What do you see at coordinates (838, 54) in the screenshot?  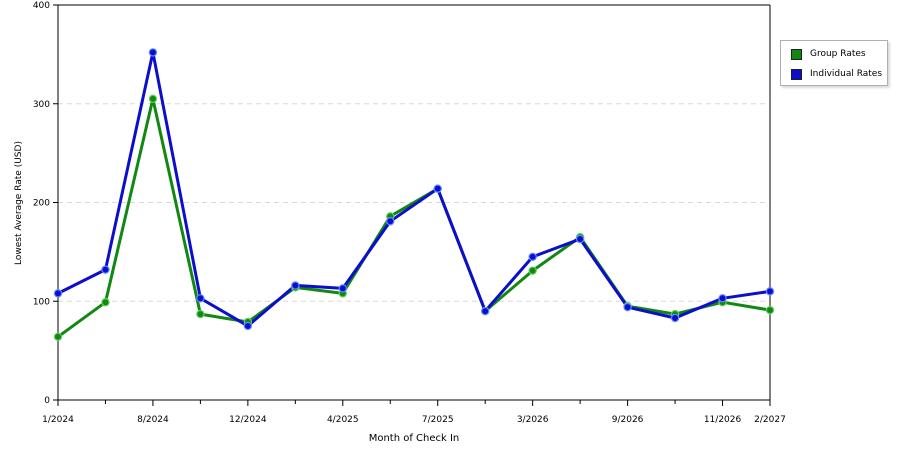 I see `legend-label-group-rates: Group Rates` at bounding box center [838, 54].